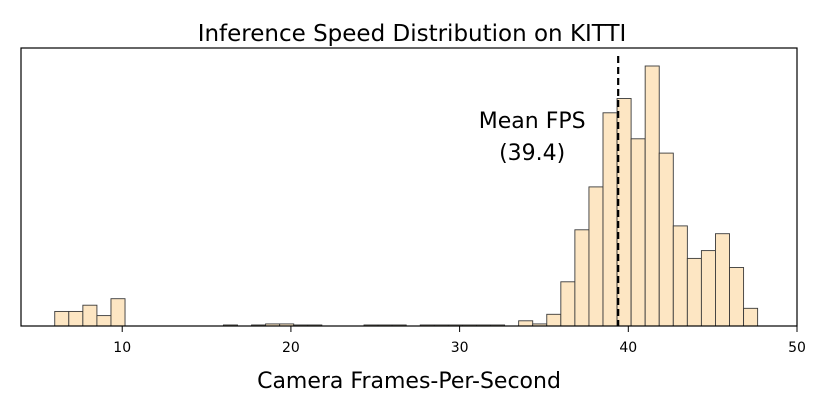  I want to click on mean-fps-value: (39.4), so click(532, 153).